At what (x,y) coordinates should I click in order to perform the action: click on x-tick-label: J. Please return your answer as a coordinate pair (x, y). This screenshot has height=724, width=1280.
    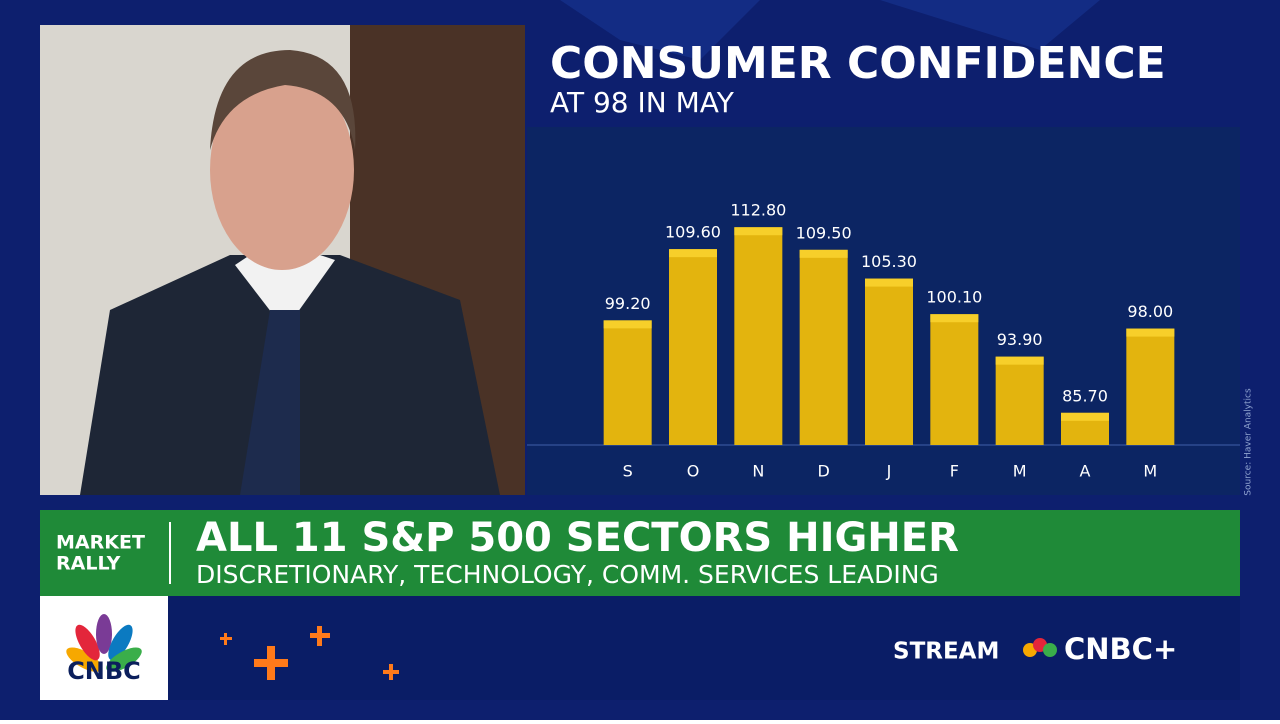
    Looking at the image, I should click on (889, 471).